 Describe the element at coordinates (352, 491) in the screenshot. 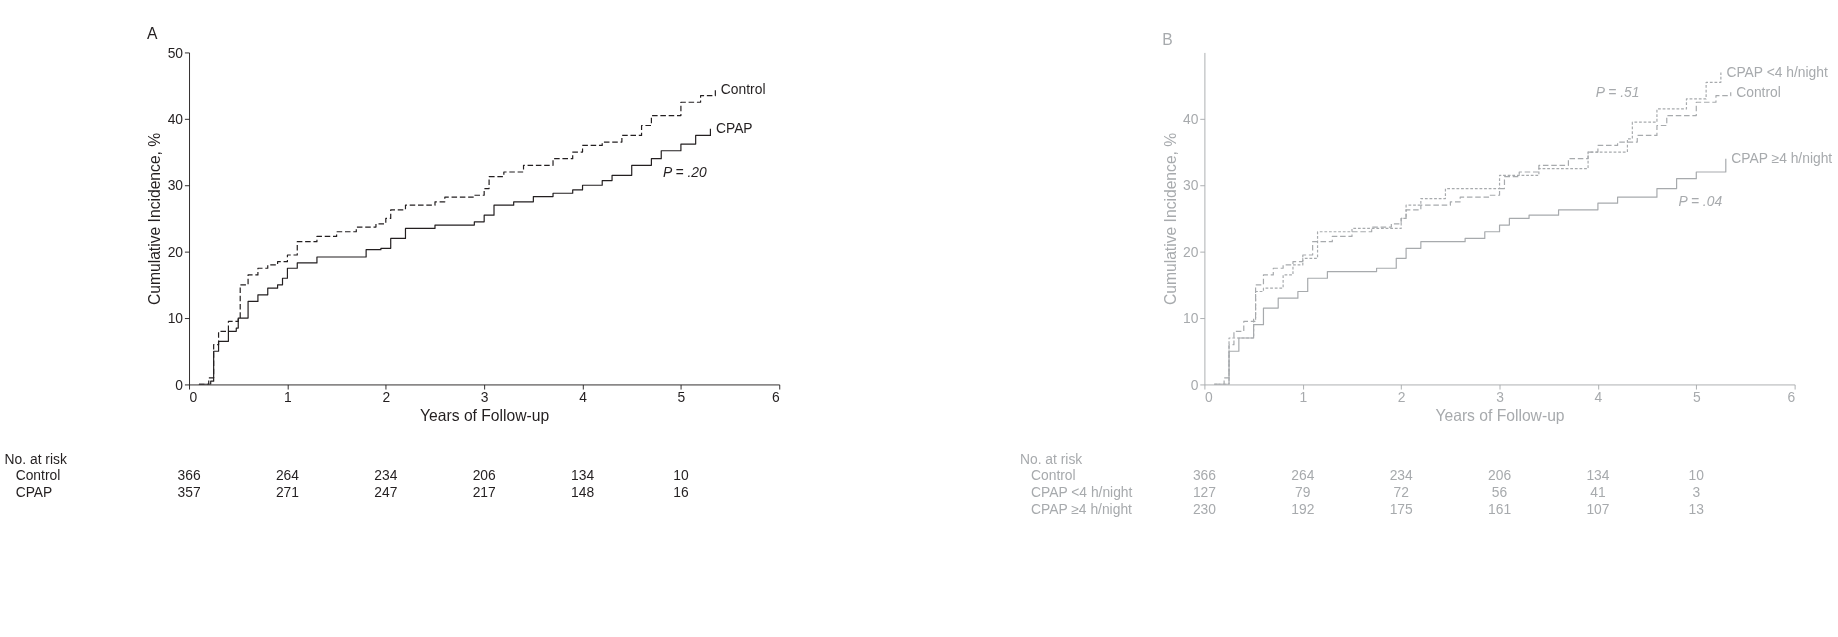

I see `text: CPAP 357 271 247 217 148 16` at that location.